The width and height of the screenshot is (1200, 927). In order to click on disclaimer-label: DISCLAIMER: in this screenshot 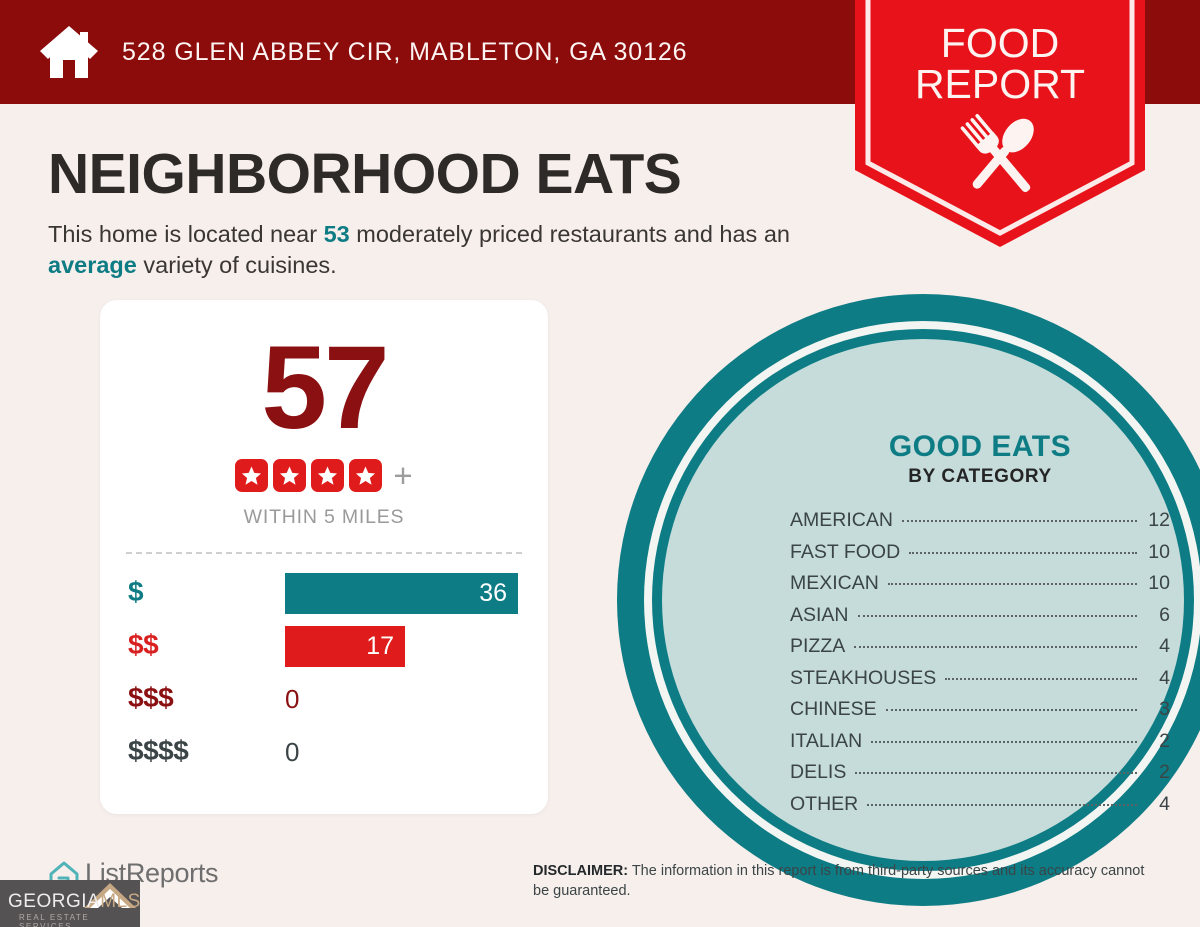, I will do `click(581, 871)`.